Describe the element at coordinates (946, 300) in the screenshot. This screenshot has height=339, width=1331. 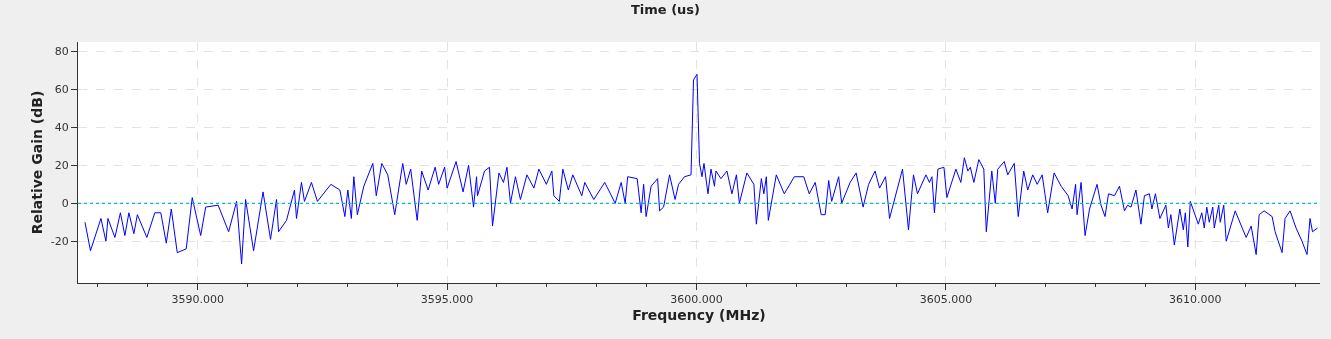
I see `x-tick-label: 3605.000` at that location.